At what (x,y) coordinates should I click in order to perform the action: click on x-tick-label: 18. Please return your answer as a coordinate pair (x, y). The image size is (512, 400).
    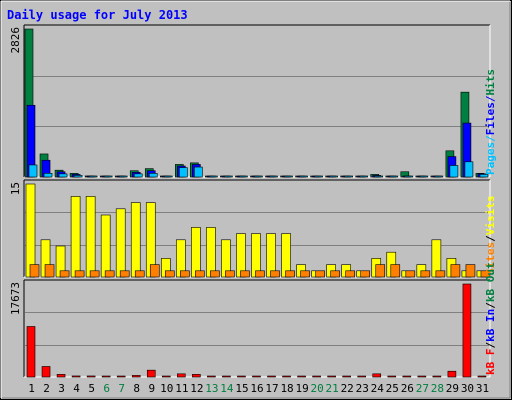
    Looking at the image, I should click on (286, 388).